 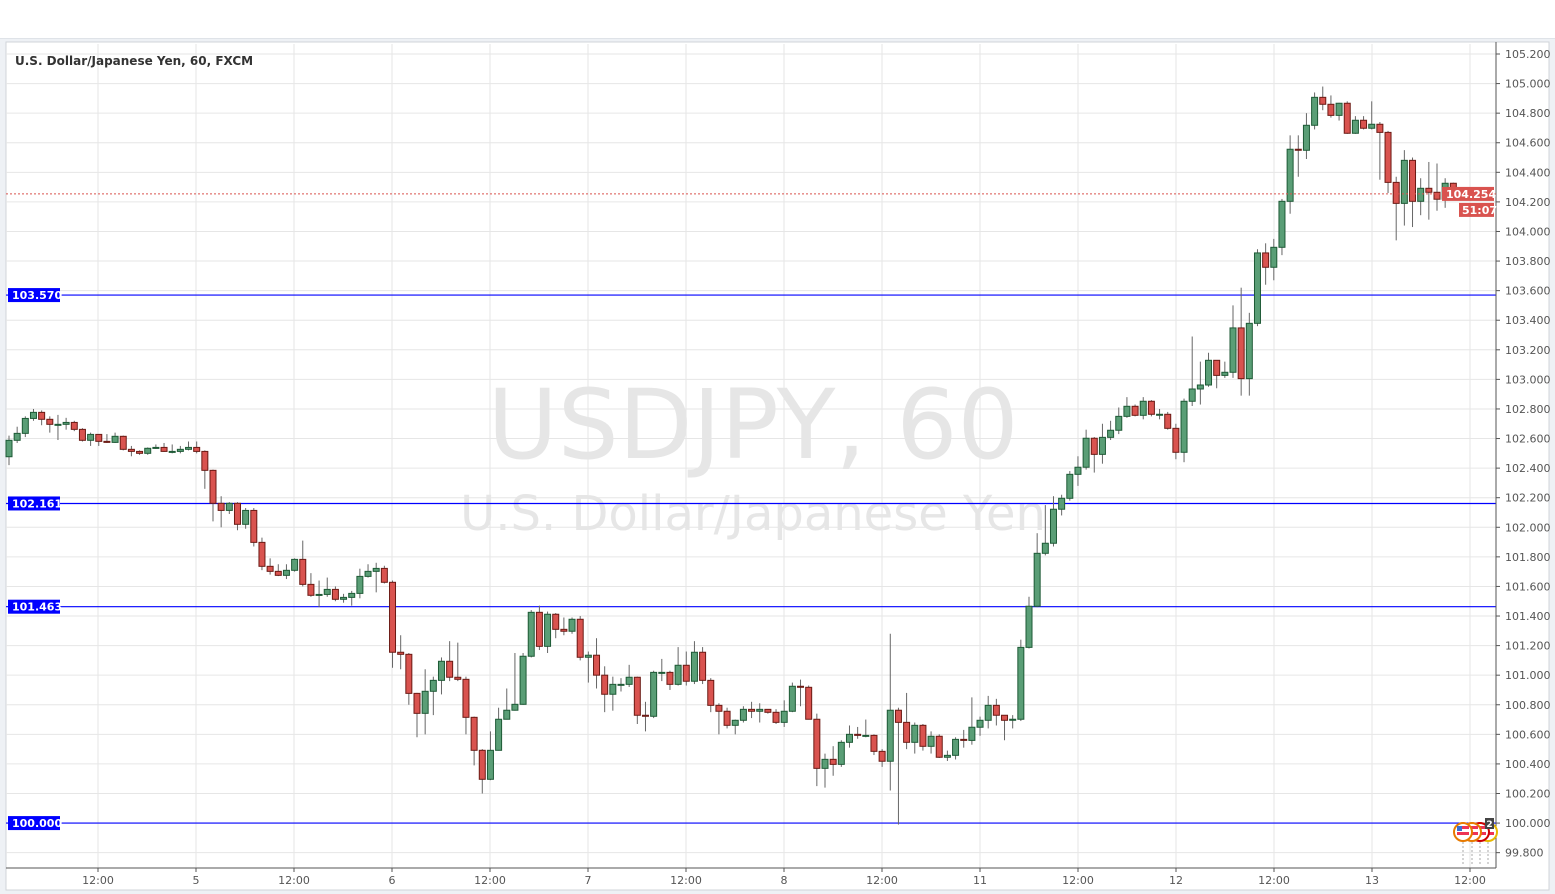 I want to click on us-flag-icon, so click(x=1463, y=832).